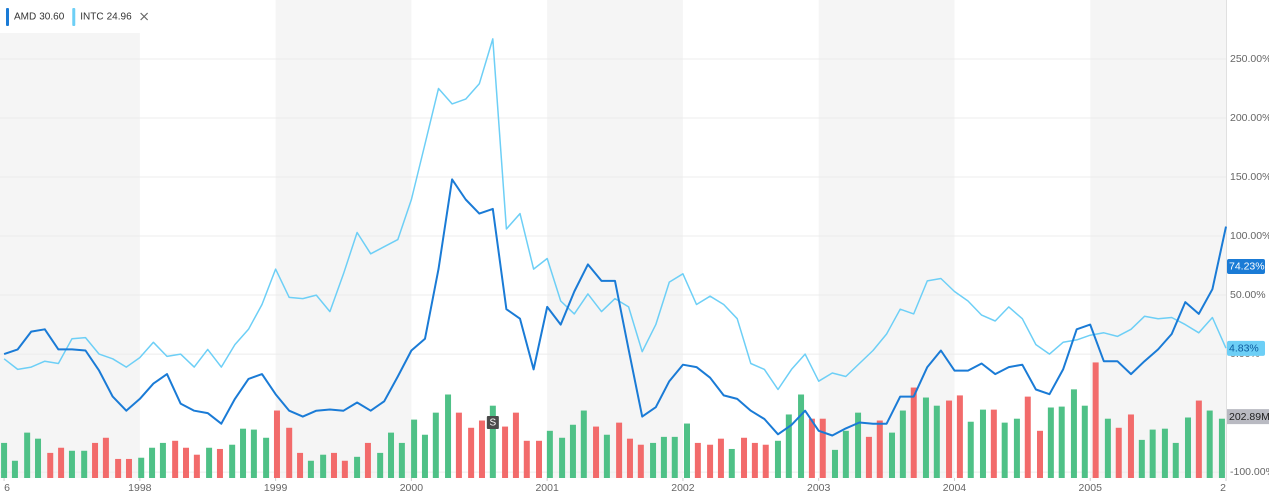 This screenshot has height=498, width=1269. What do you see at coordinates (25, 17) in the screenshot?
I see `legend-name: AMD` at bounding box center [25, 17].